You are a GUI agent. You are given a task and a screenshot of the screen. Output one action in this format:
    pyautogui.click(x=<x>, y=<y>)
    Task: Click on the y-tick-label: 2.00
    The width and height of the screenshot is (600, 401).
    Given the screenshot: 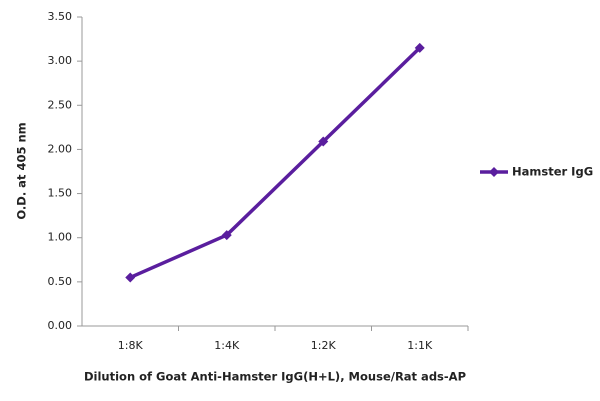 What is the action you would take?
    pyautogui.click(x=60, y=148)
    